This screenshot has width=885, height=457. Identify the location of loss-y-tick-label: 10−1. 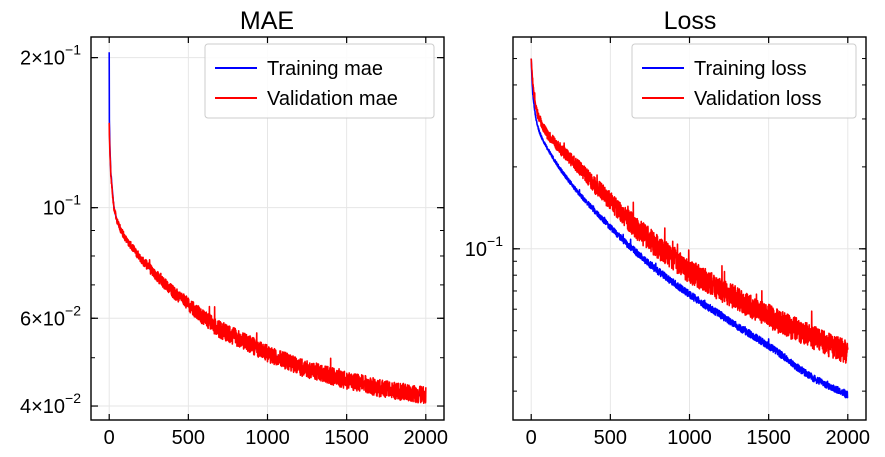
(484, 247).